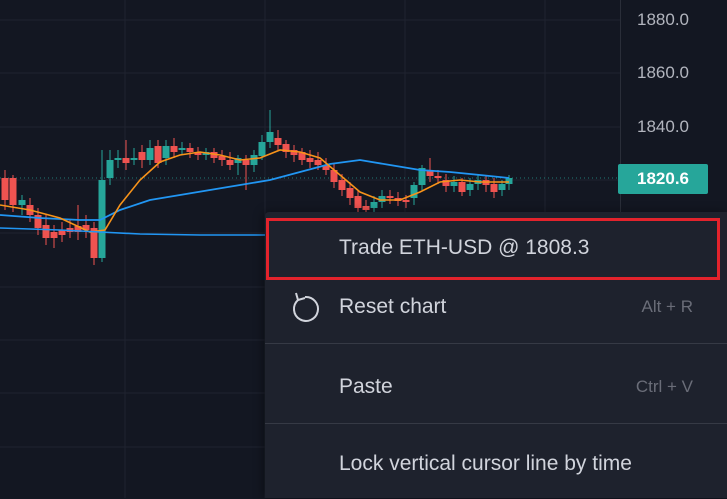  I want to click on menu-item-reset-chart: Reset chart Alt + R, so click(496, 307).